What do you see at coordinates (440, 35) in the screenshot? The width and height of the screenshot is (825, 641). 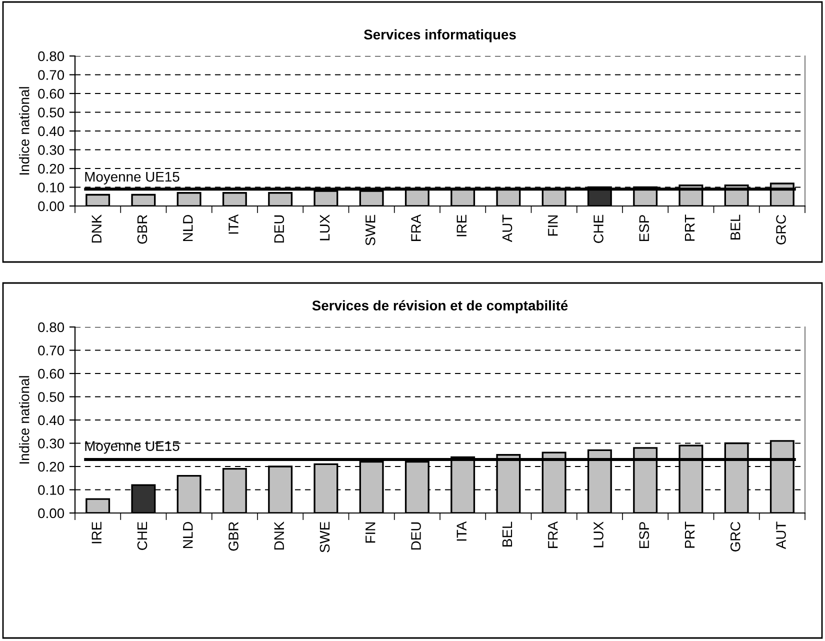 I see `chart-title: Services informatiques` at bounding box center [440, 35].